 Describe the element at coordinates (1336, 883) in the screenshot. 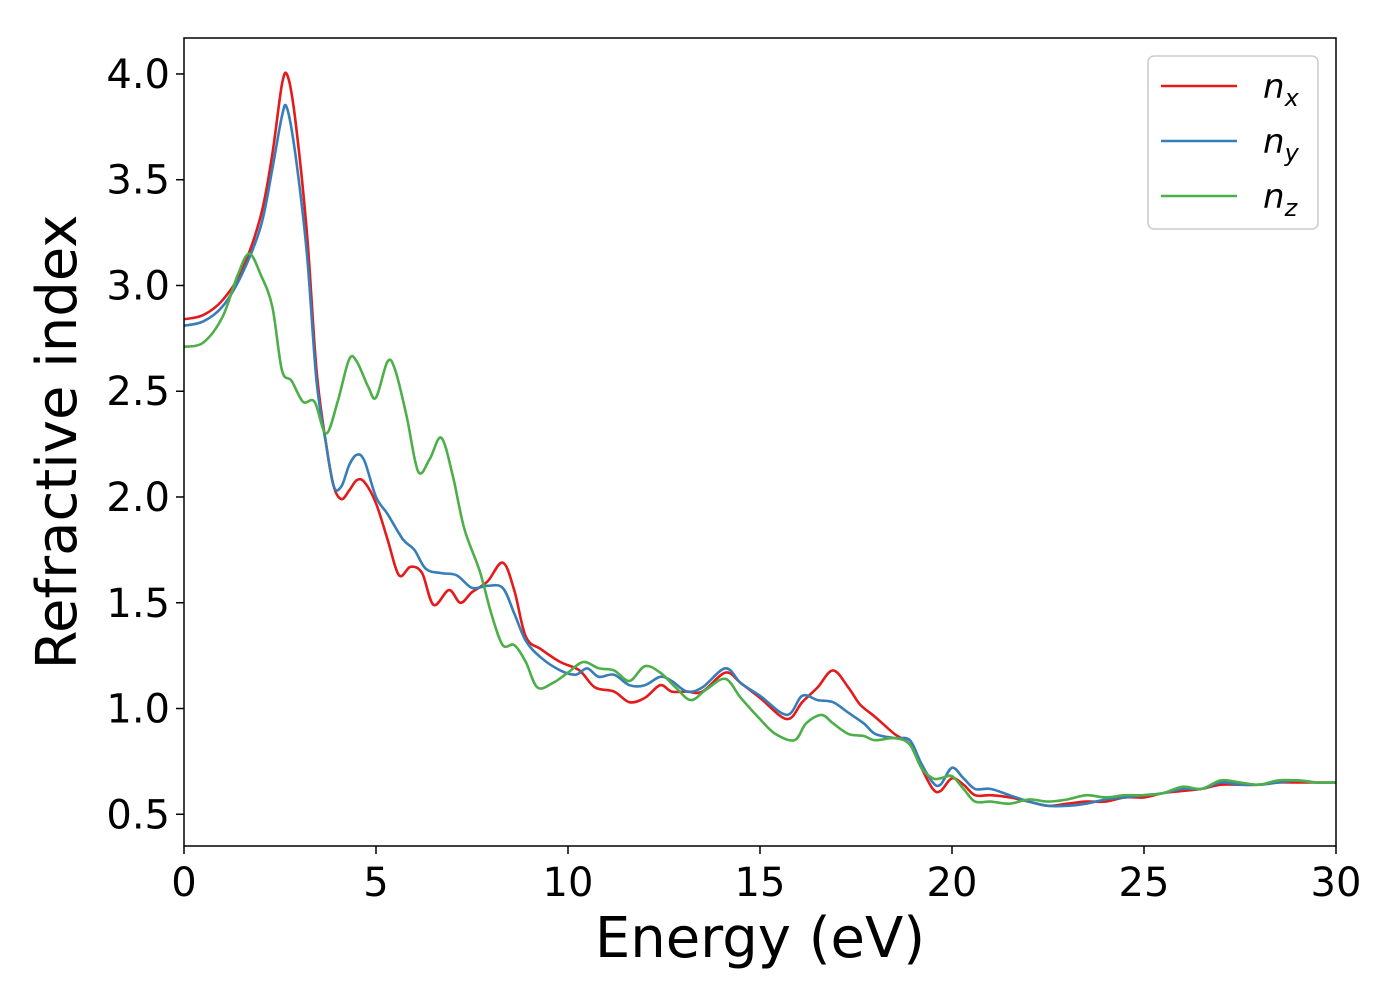

I see `x-tick-label: 30` at that location.